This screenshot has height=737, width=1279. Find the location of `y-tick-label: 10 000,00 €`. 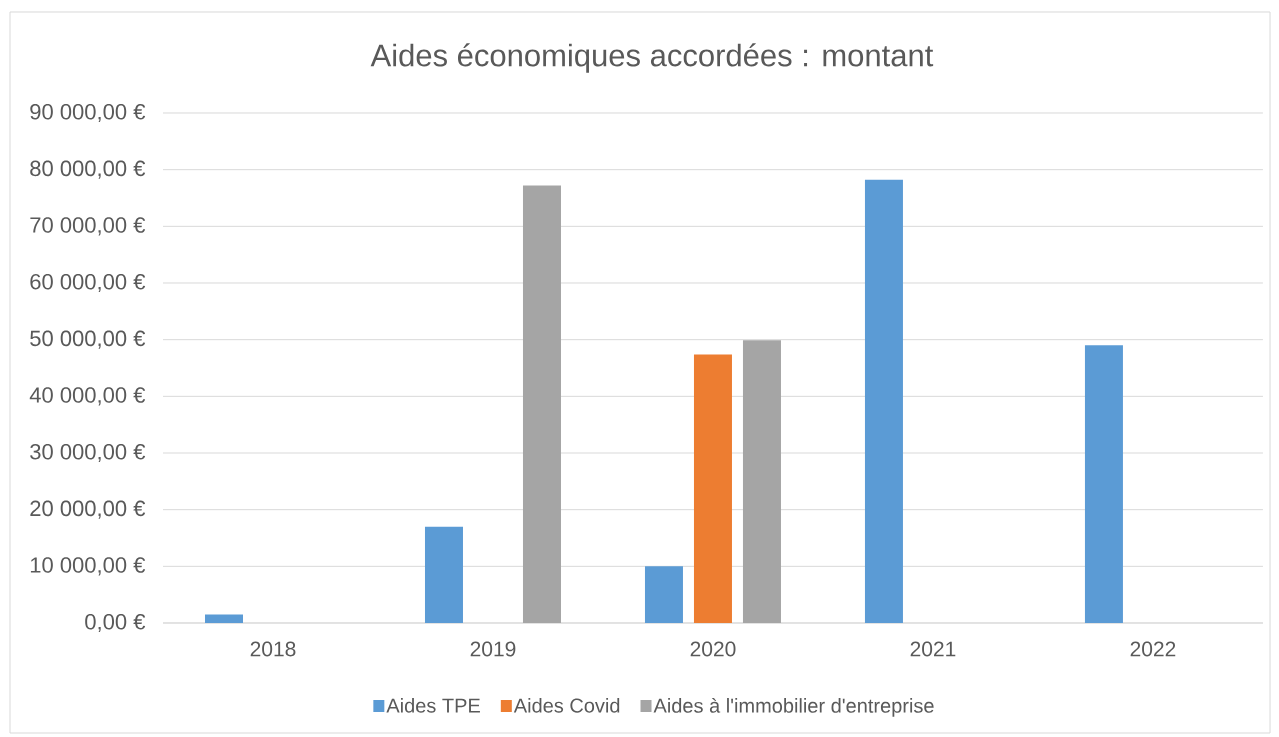

y-tick-label: 10 000,00 € is located at coordinates (88, 566).